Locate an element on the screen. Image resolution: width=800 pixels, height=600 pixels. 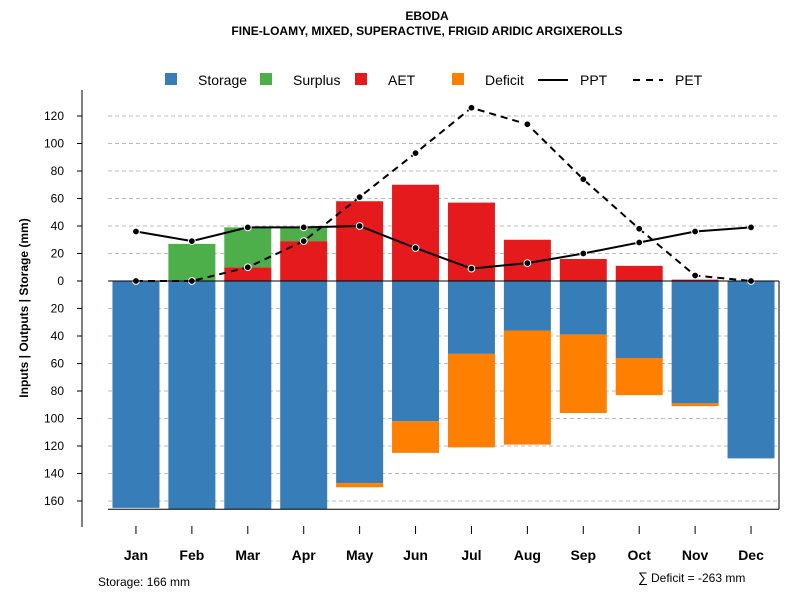
legend-deficit-label: Deficit is located at coordinates (504, 80).